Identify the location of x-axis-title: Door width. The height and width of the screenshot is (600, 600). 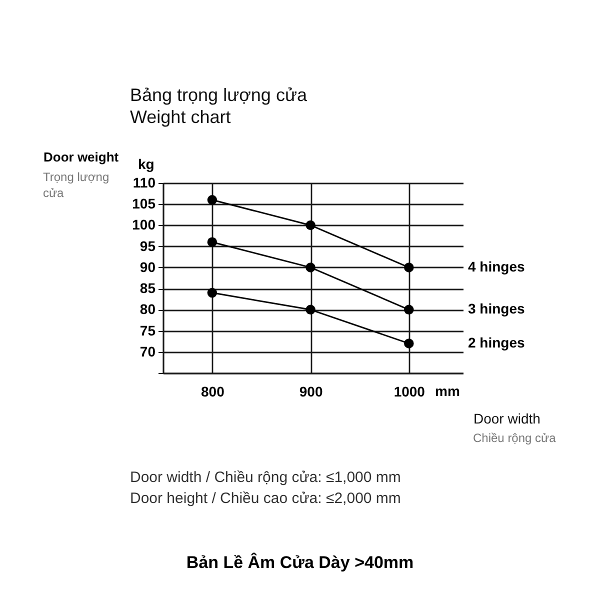
(507, 418).